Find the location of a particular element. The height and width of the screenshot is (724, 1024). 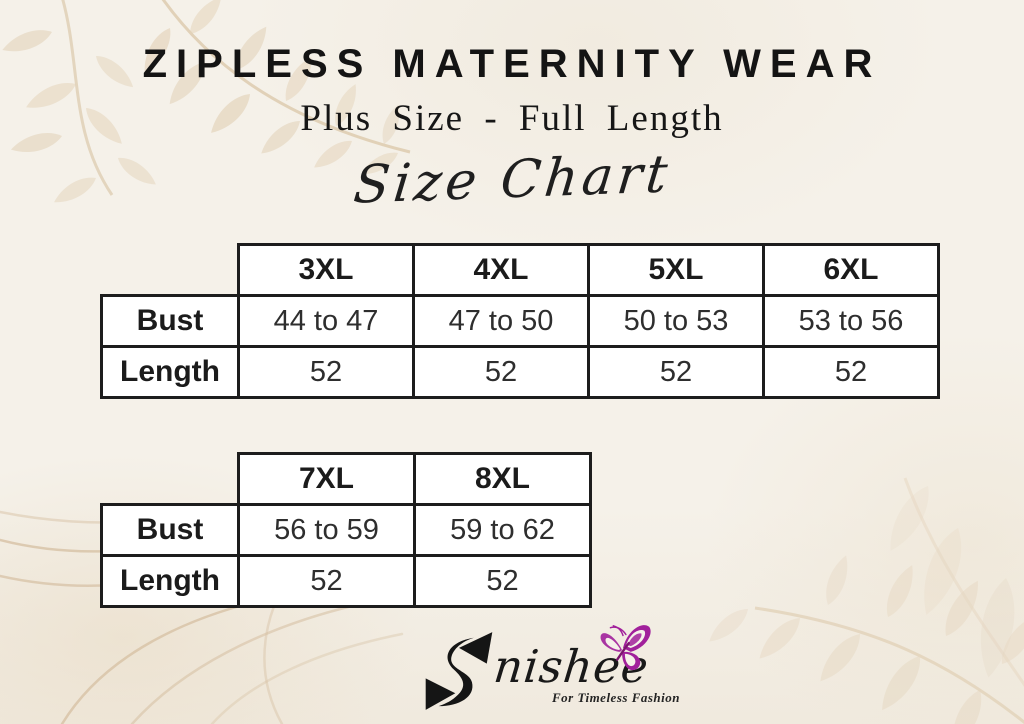

table-row: Length 52 52 52 52 is located at coordinates (520, 372).